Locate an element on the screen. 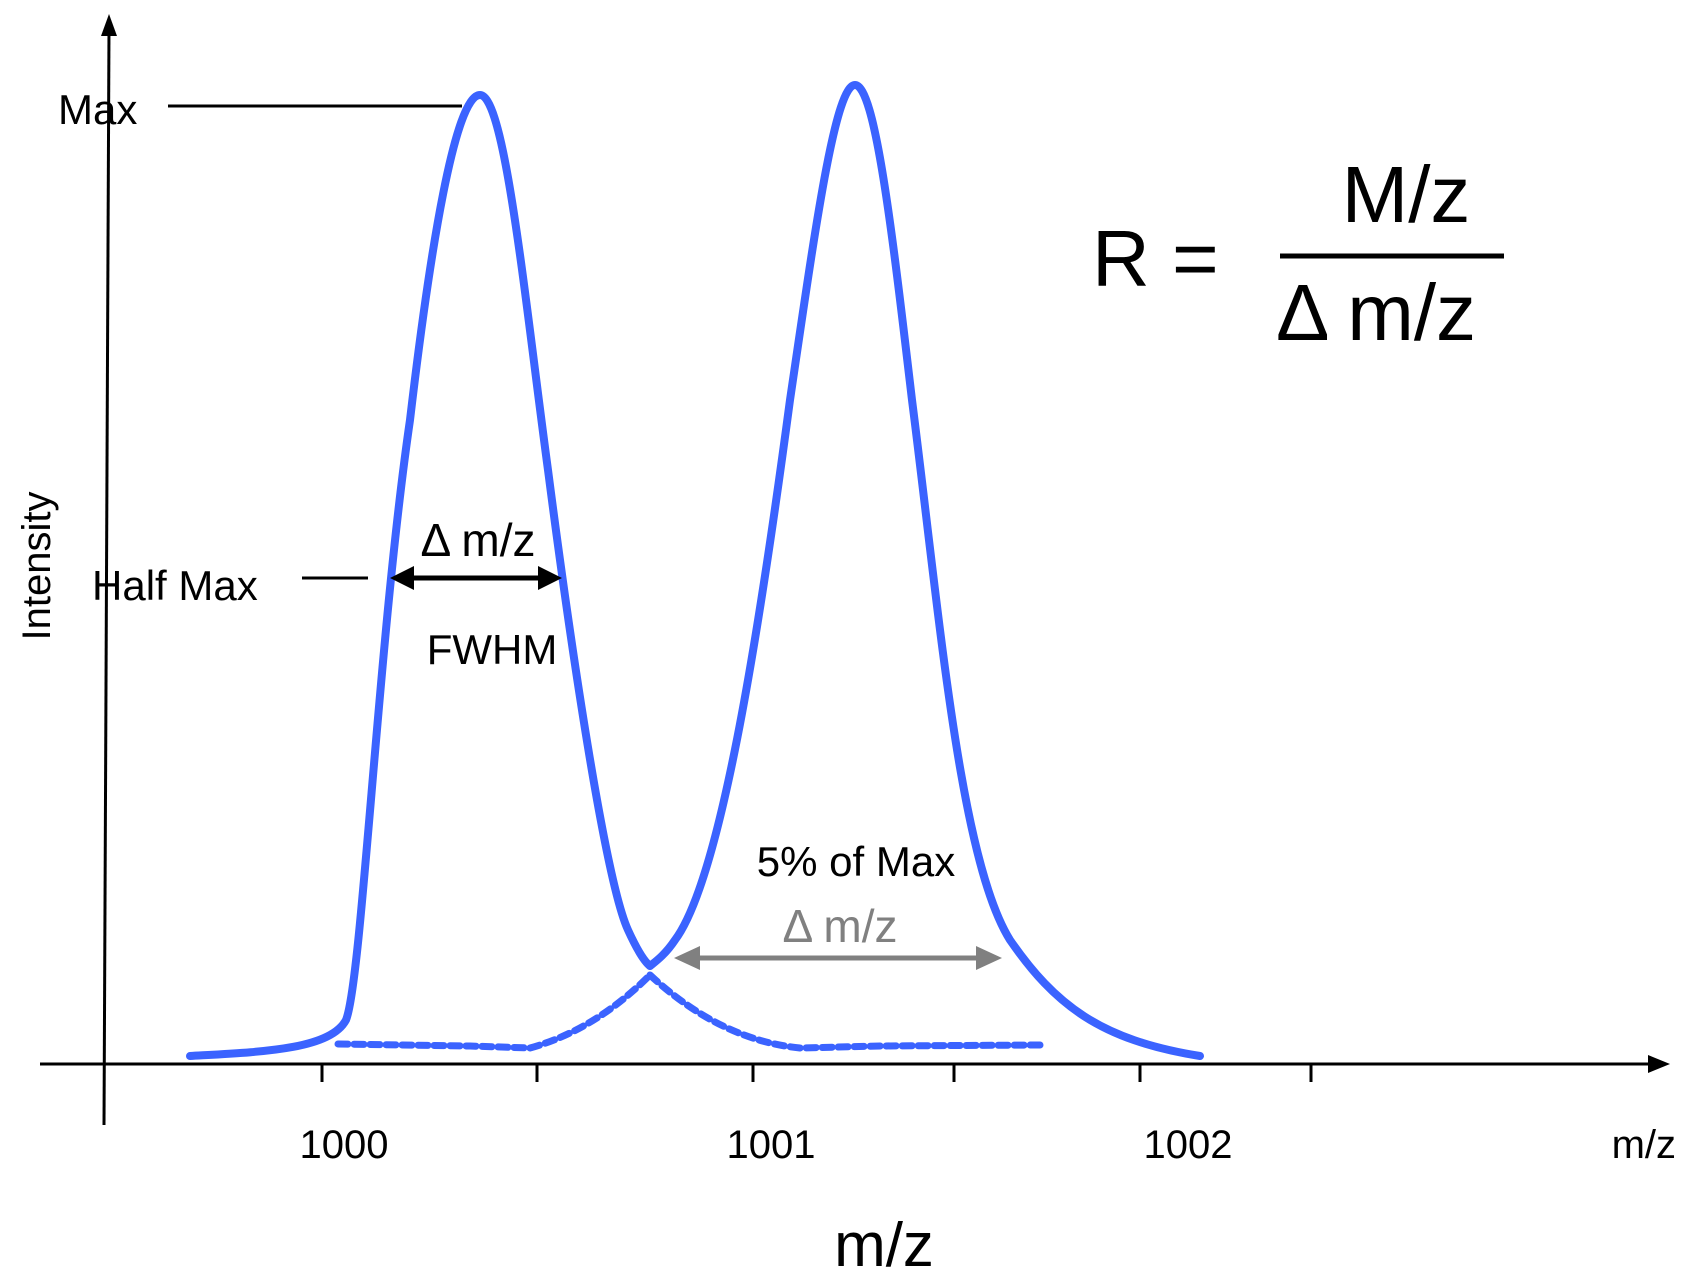  y-axis-line is located at coordinates (106, 576).